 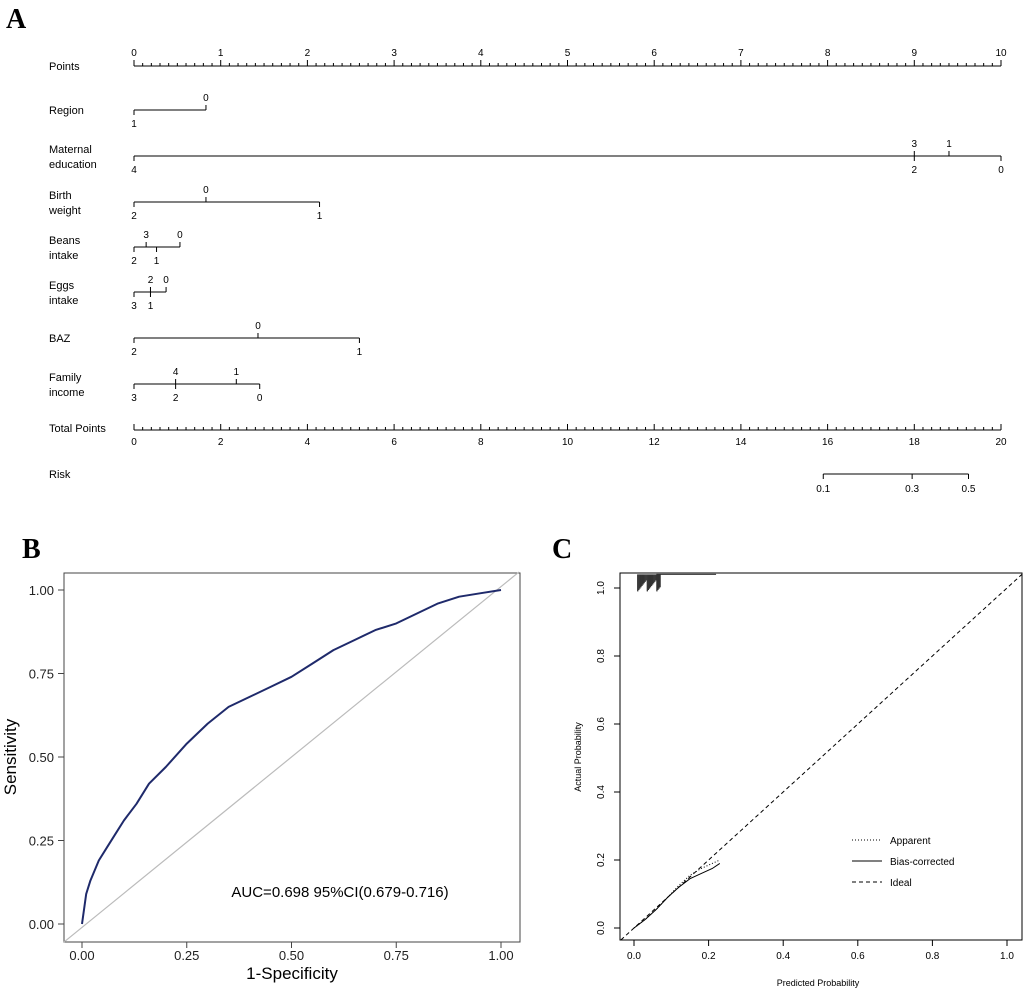 What do you see at coordinates (828, 442) in the screenshot?
I see `total-points-tick-label: 16` at bounding box center [828, 442].